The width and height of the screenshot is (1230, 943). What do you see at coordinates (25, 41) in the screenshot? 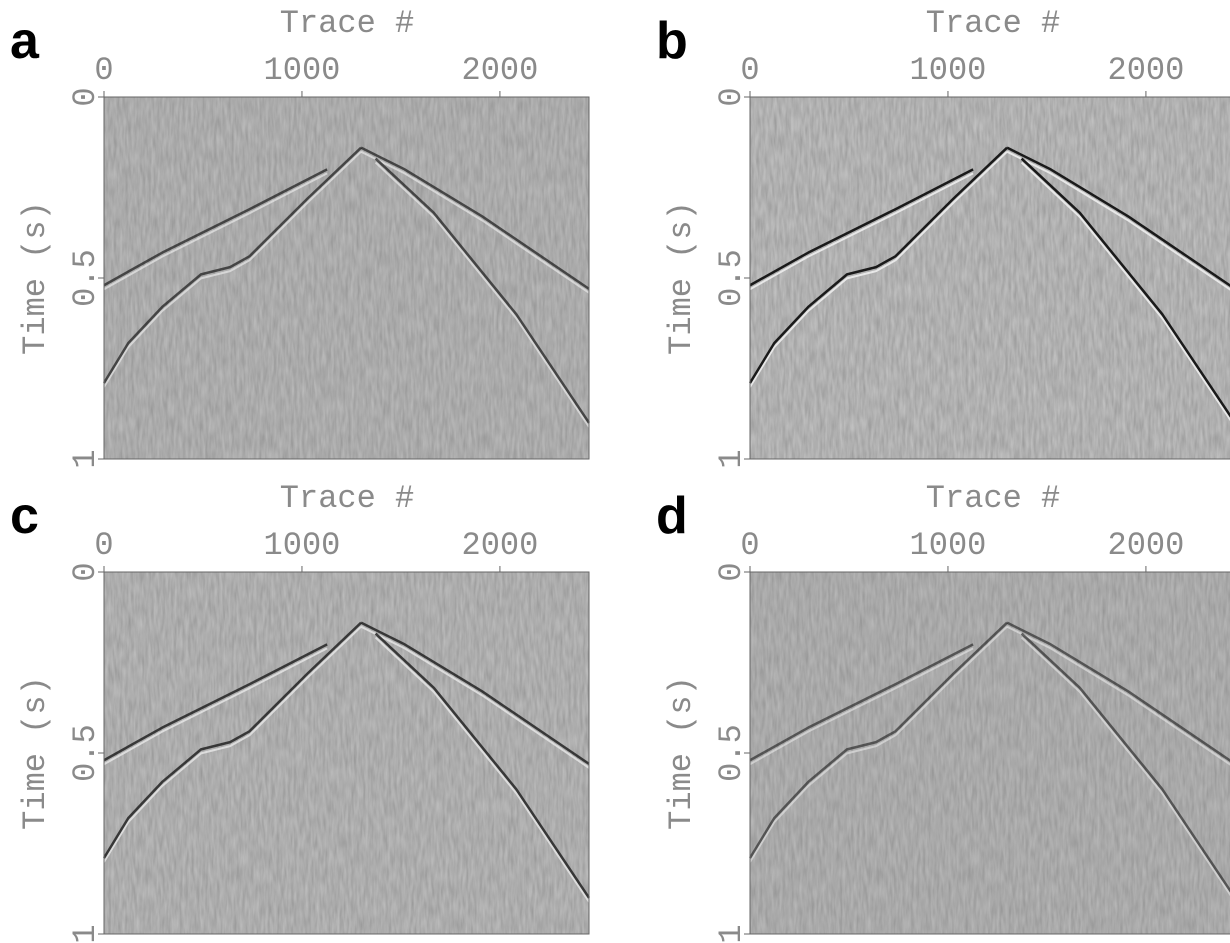
I see `panel-letter: a` at bounding box center [25, 41].